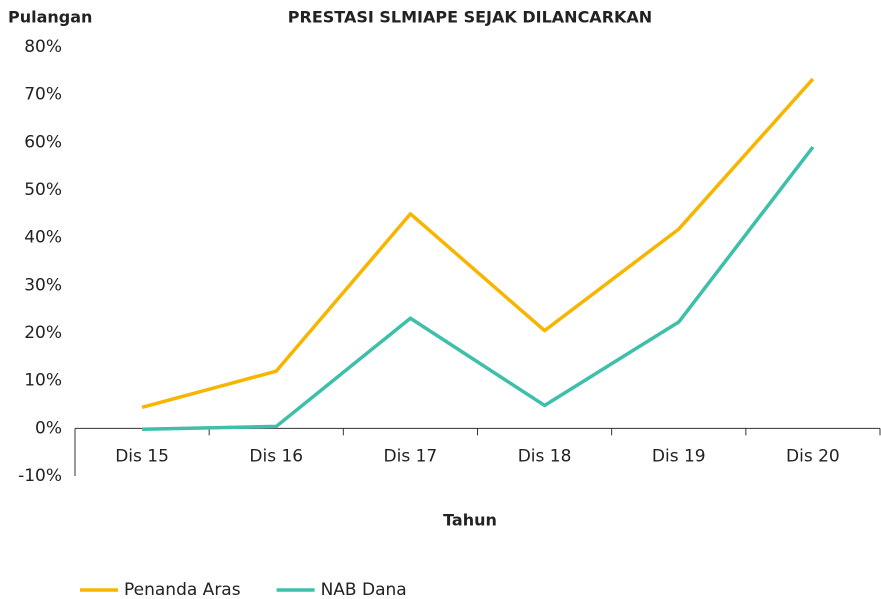 The image size is (881, 599). What do you see at coordinates (364, 589) in the screenshot?
I see `legend-label: NAB Dana` at bounding box center [364, 589].